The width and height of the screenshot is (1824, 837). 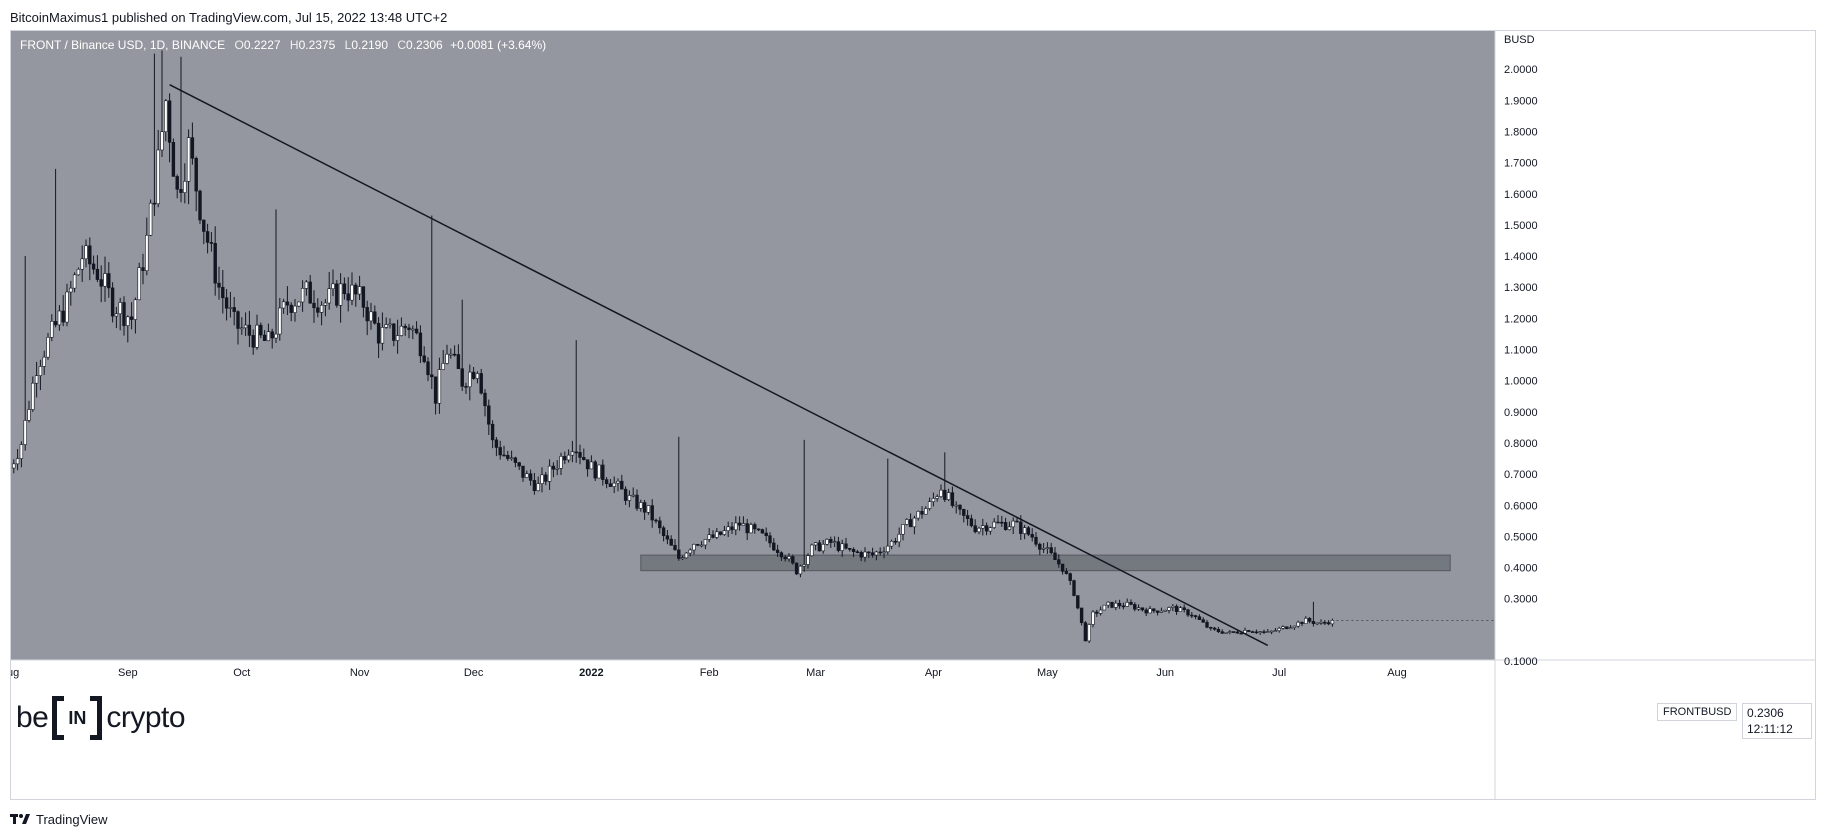 What do you see at coordinates (1521, 101) in the screenshot?
I see `price-tick-label: 1.9000` at bounding box center [1521, 101].